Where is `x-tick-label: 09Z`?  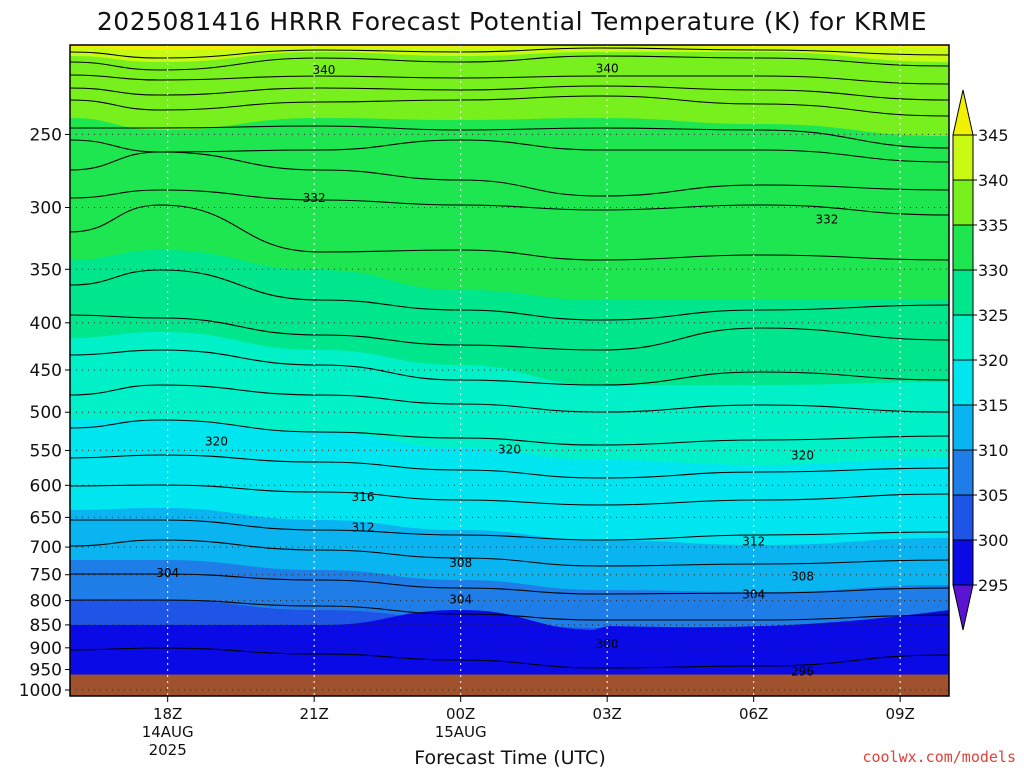
x-tick-label: 09Z is located at coordinates (899, 714).